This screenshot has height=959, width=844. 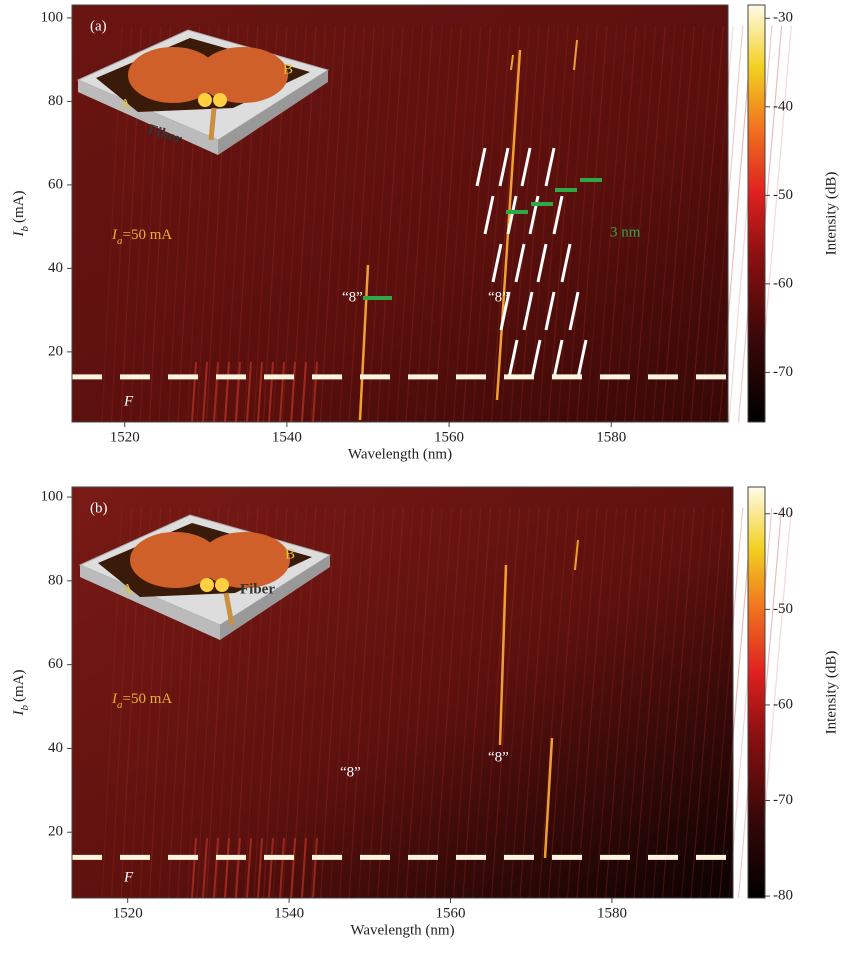 What do you see at coordinates (175, 560) in the screenshot?
I see `lobe-a` at bounding box center [175, 560].